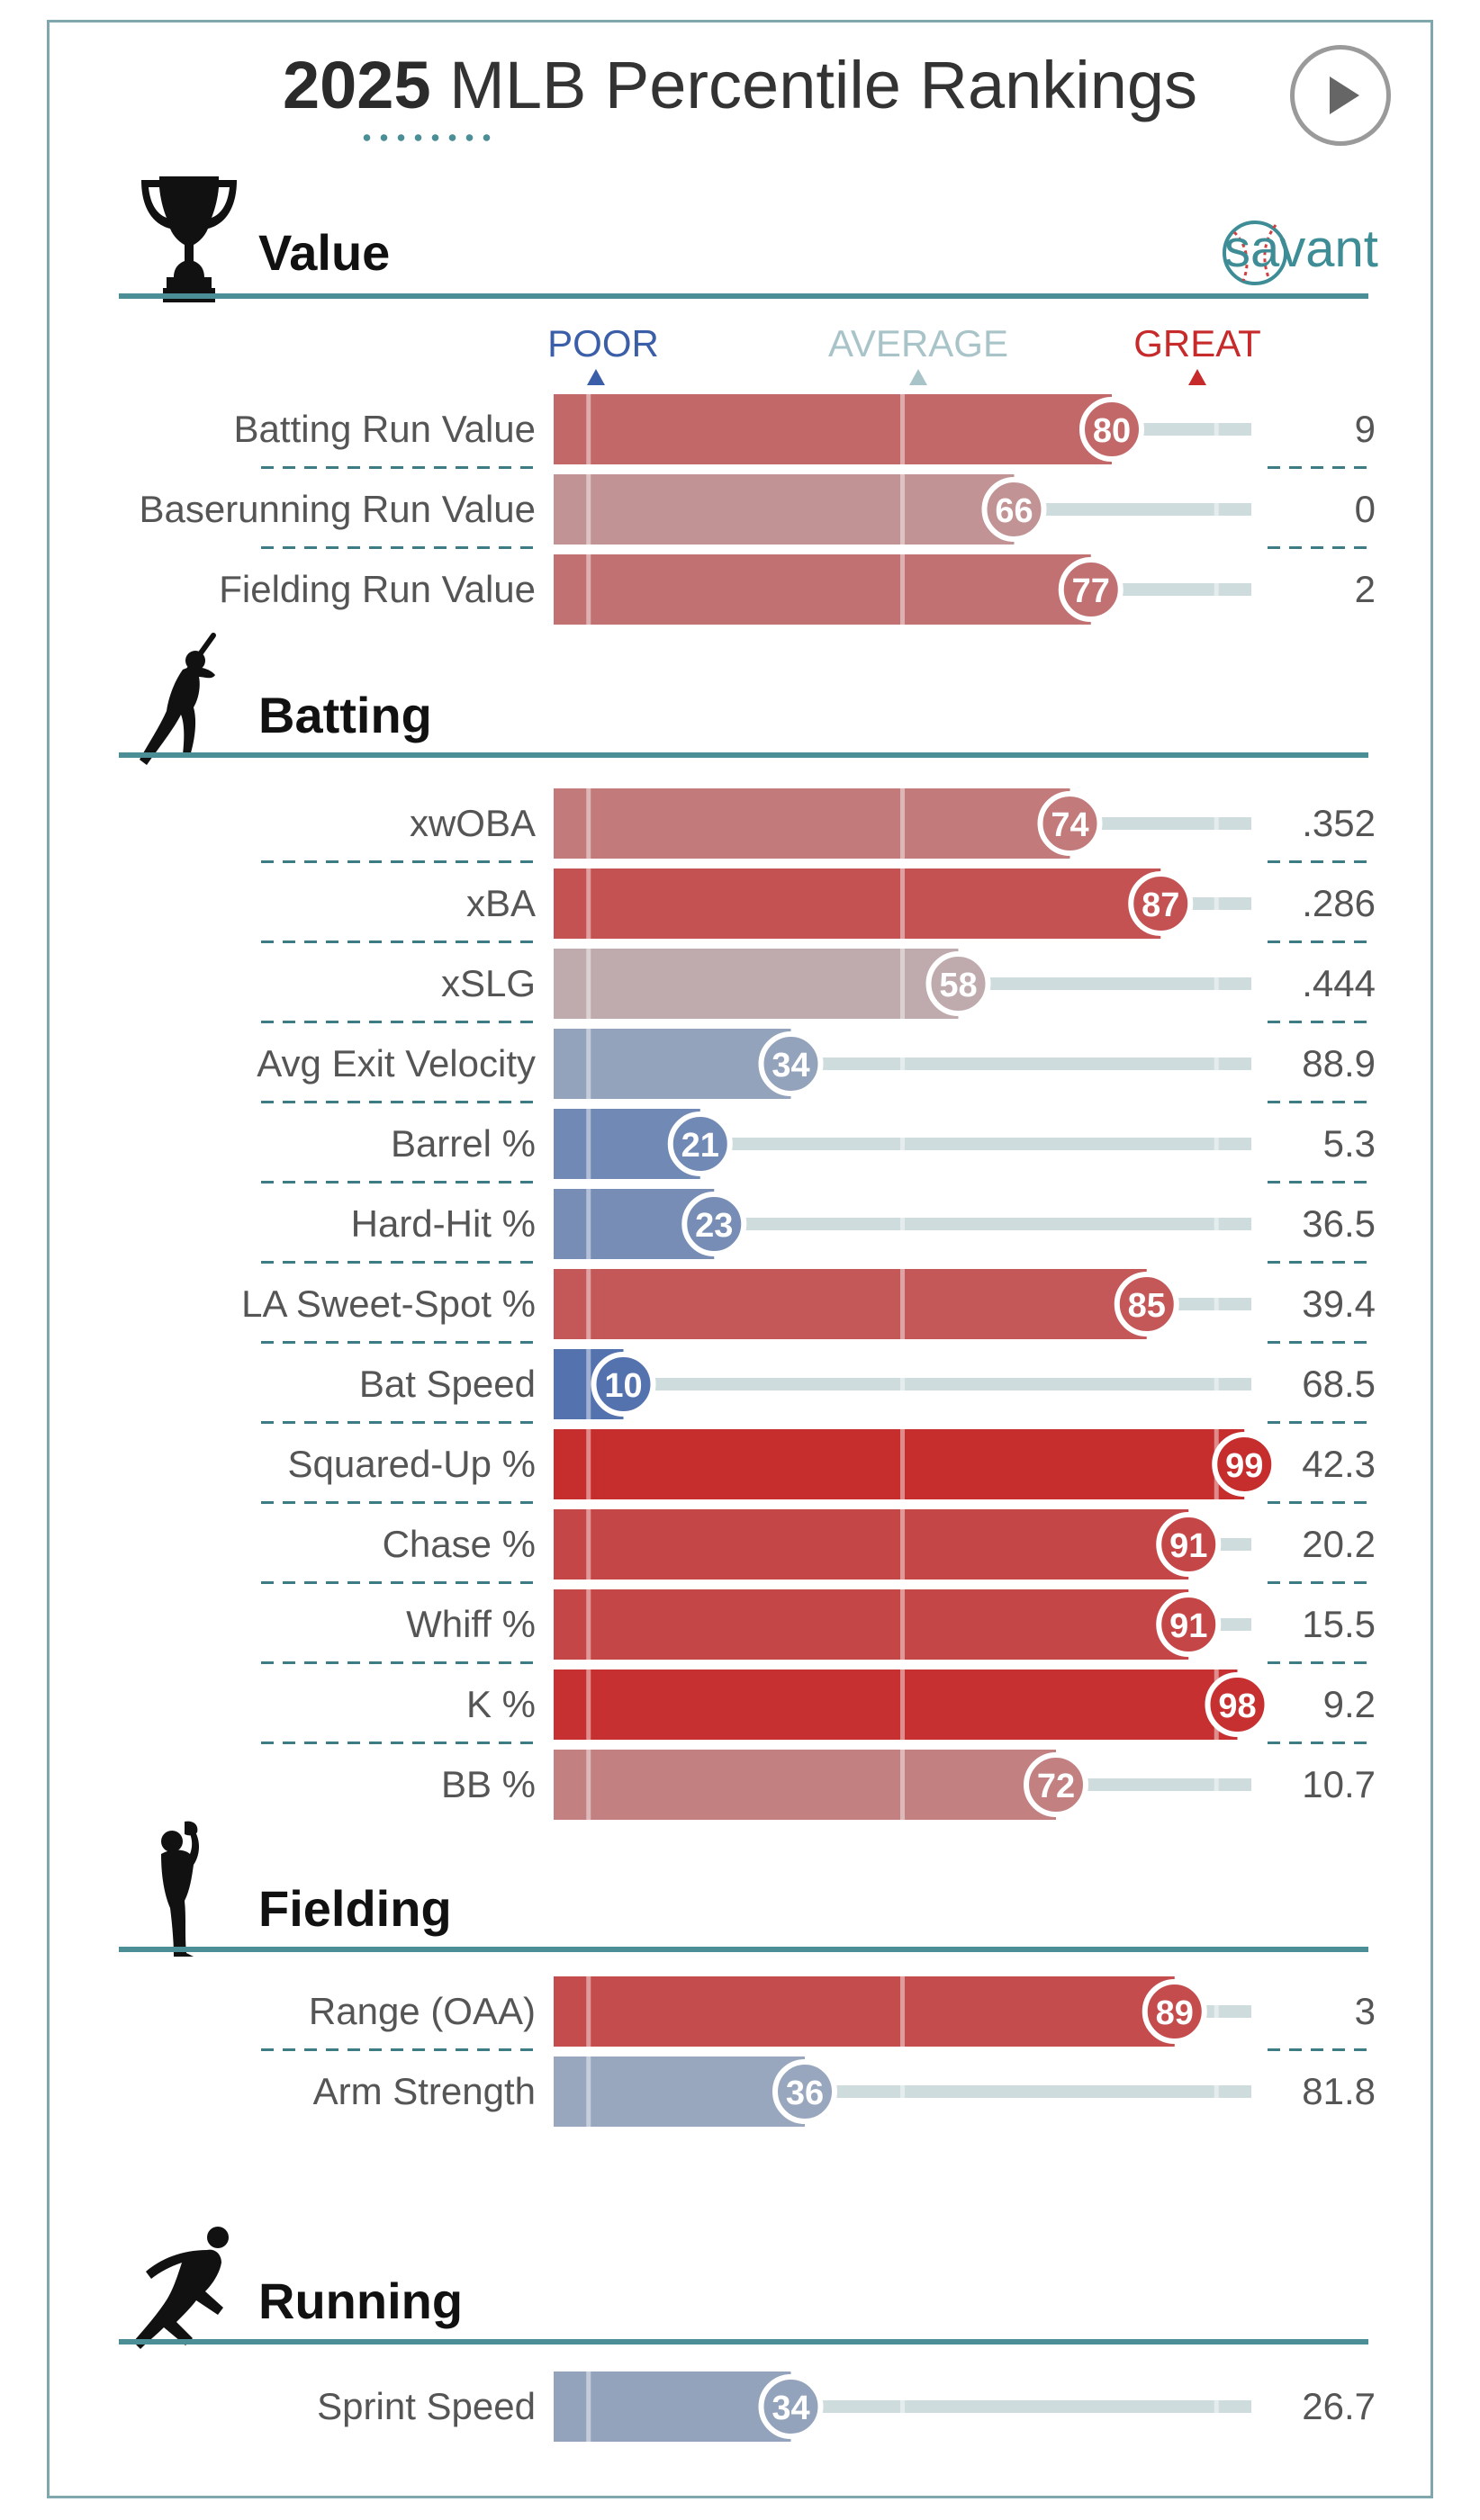 Image resolution: width=1480 pixels, height=2520 pixels. I want to click on metric-label: Batting Run Value, so click(385, 429).